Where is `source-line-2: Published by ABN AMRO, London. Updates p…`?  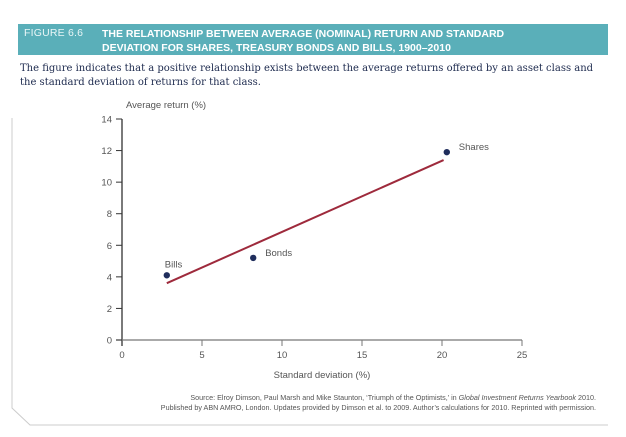 source-line-2: Published by ABN AMRO, London. Updates p… is located at coordinates (378, 407).